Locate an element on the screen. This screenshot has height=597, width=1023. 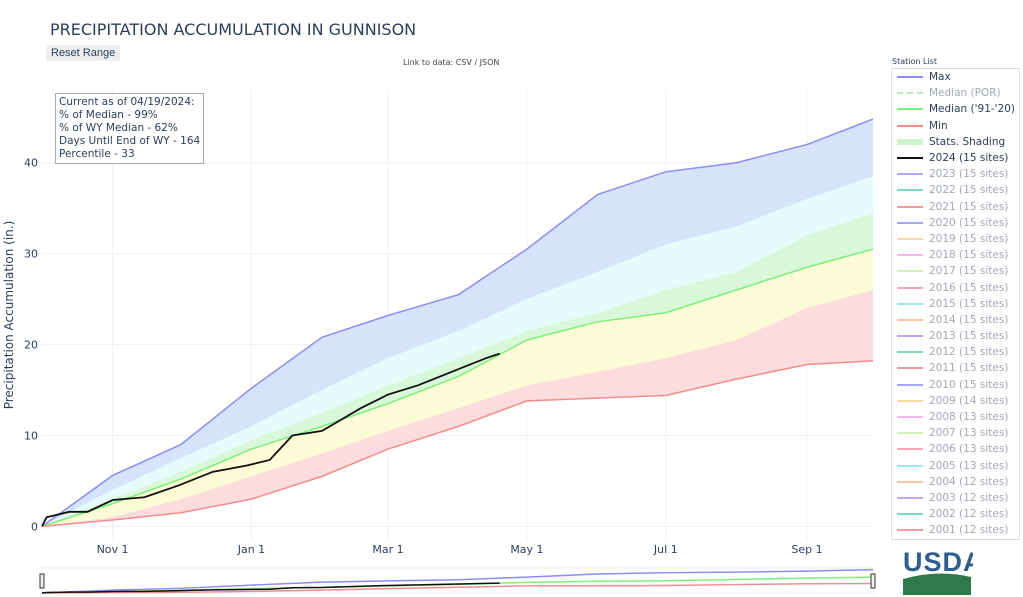
x-tick-label: Sep 1 is located at coordinates (806, 549).